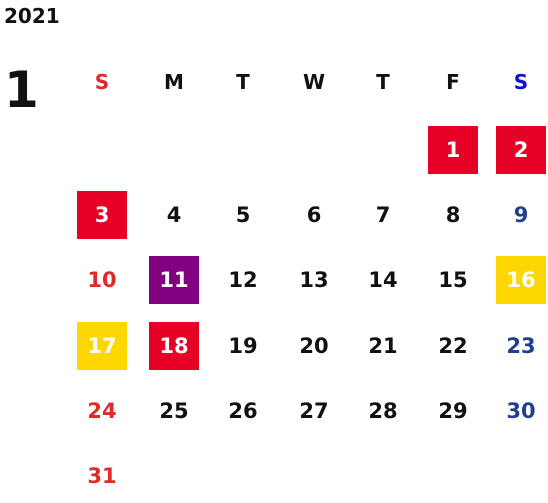 This screenshot has width=548, height=503. Describe the element at coordinates (174, 215) in the screenshot. I see `day: 4` at that location.